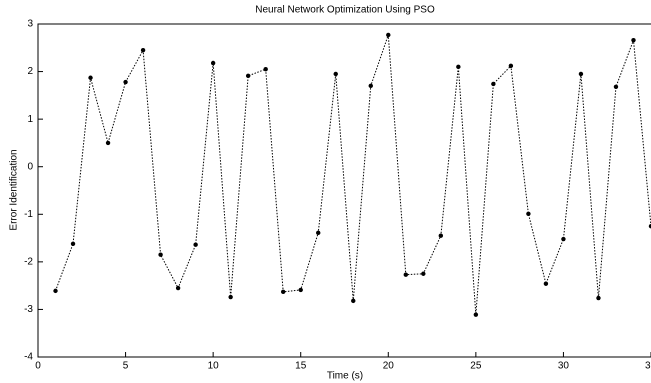 This screenshot has width=651, height=383. Describe the element at coordinates (28, 261) in the screenshot. I see `y-tick-label: -2` at that location.